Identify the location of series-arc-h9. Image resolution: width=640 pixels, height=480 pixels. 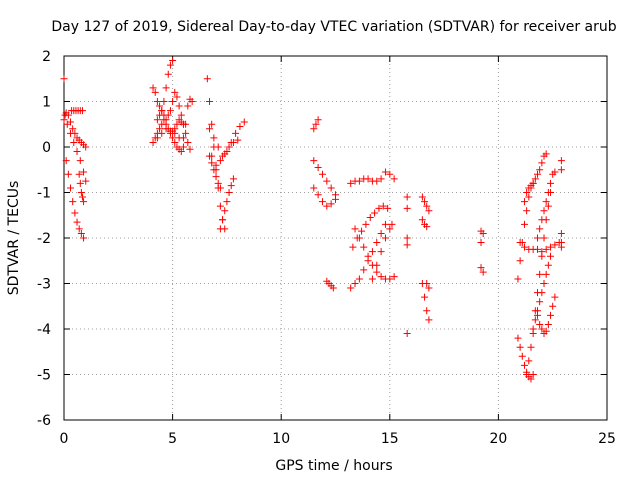
(561, 204).